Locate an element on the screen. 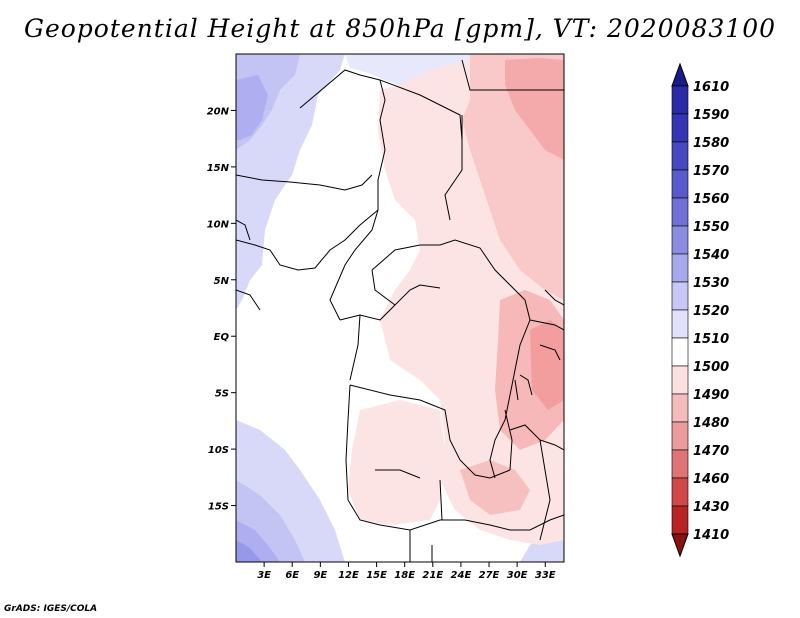 The height and width of the screenshot is (618, 800). colorbar-level-label: 1610 is located at coordinates (711, 87).